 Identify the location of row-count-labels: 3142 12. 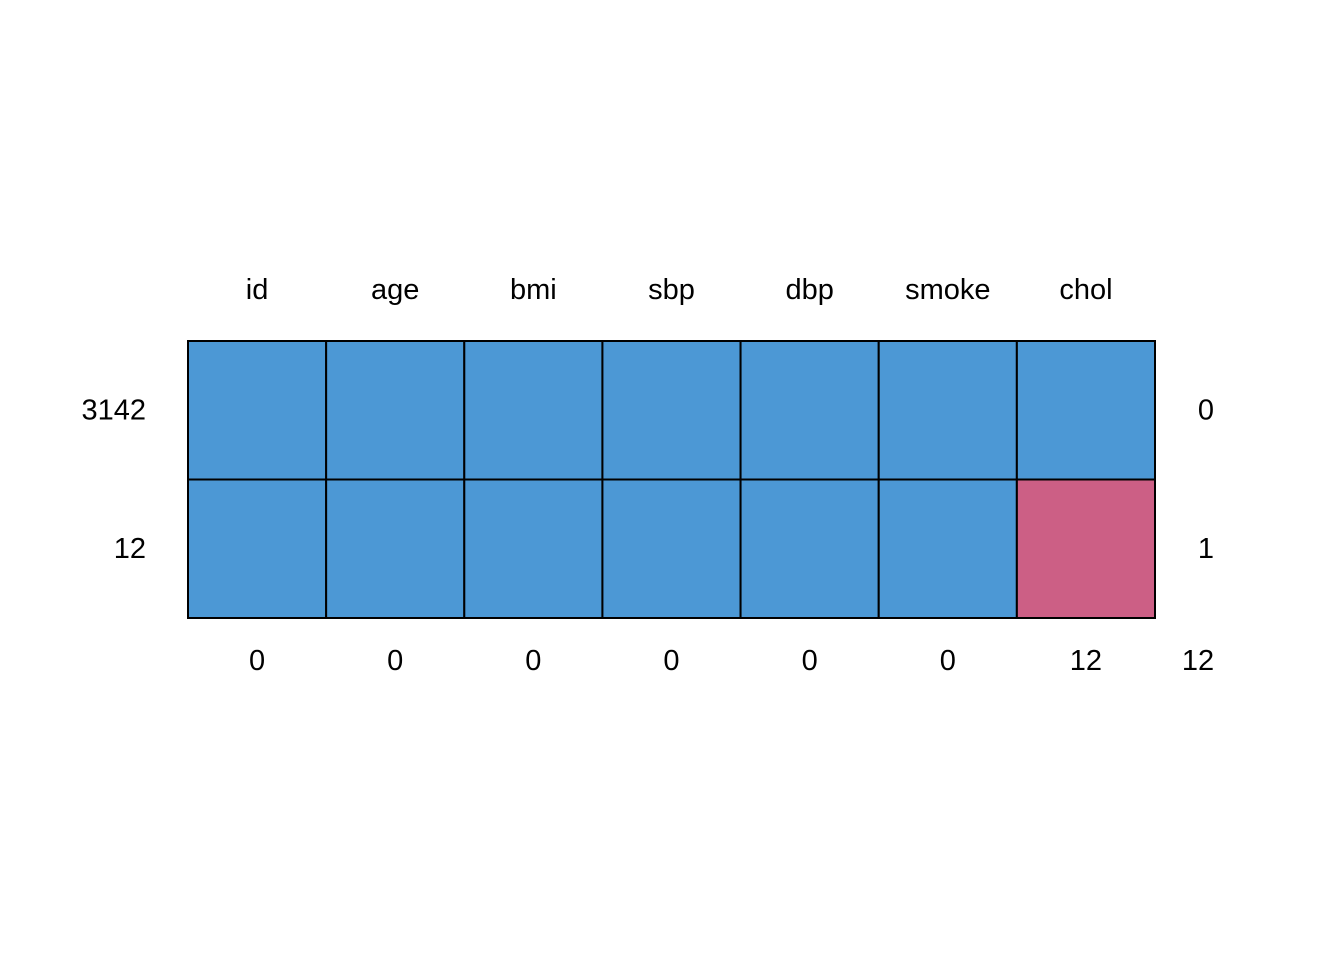
(113, 479).